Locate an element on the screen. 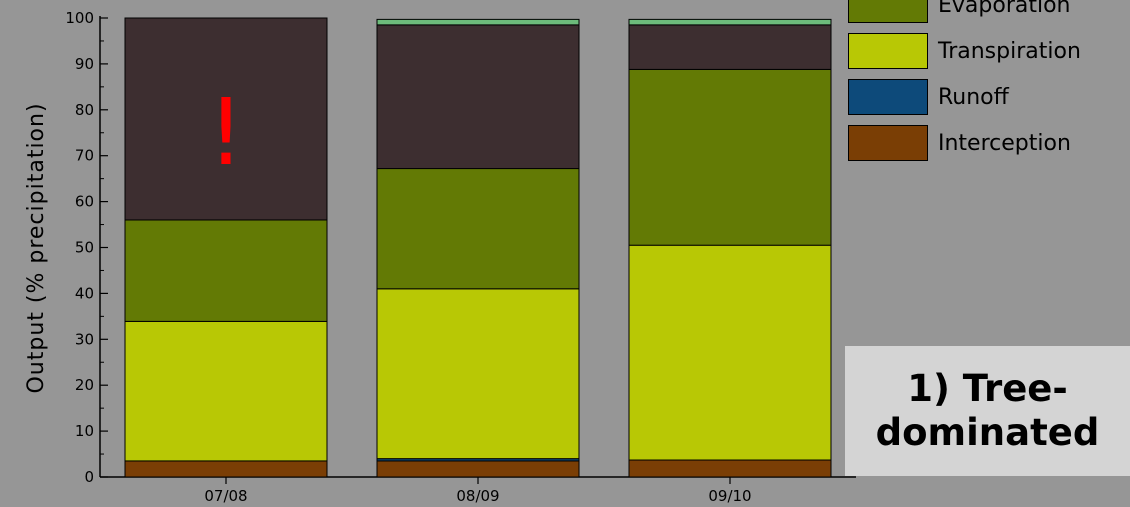 This screenshot has width=1130, height=507. legend-swatch-interception is located at coordinates (888, 143).